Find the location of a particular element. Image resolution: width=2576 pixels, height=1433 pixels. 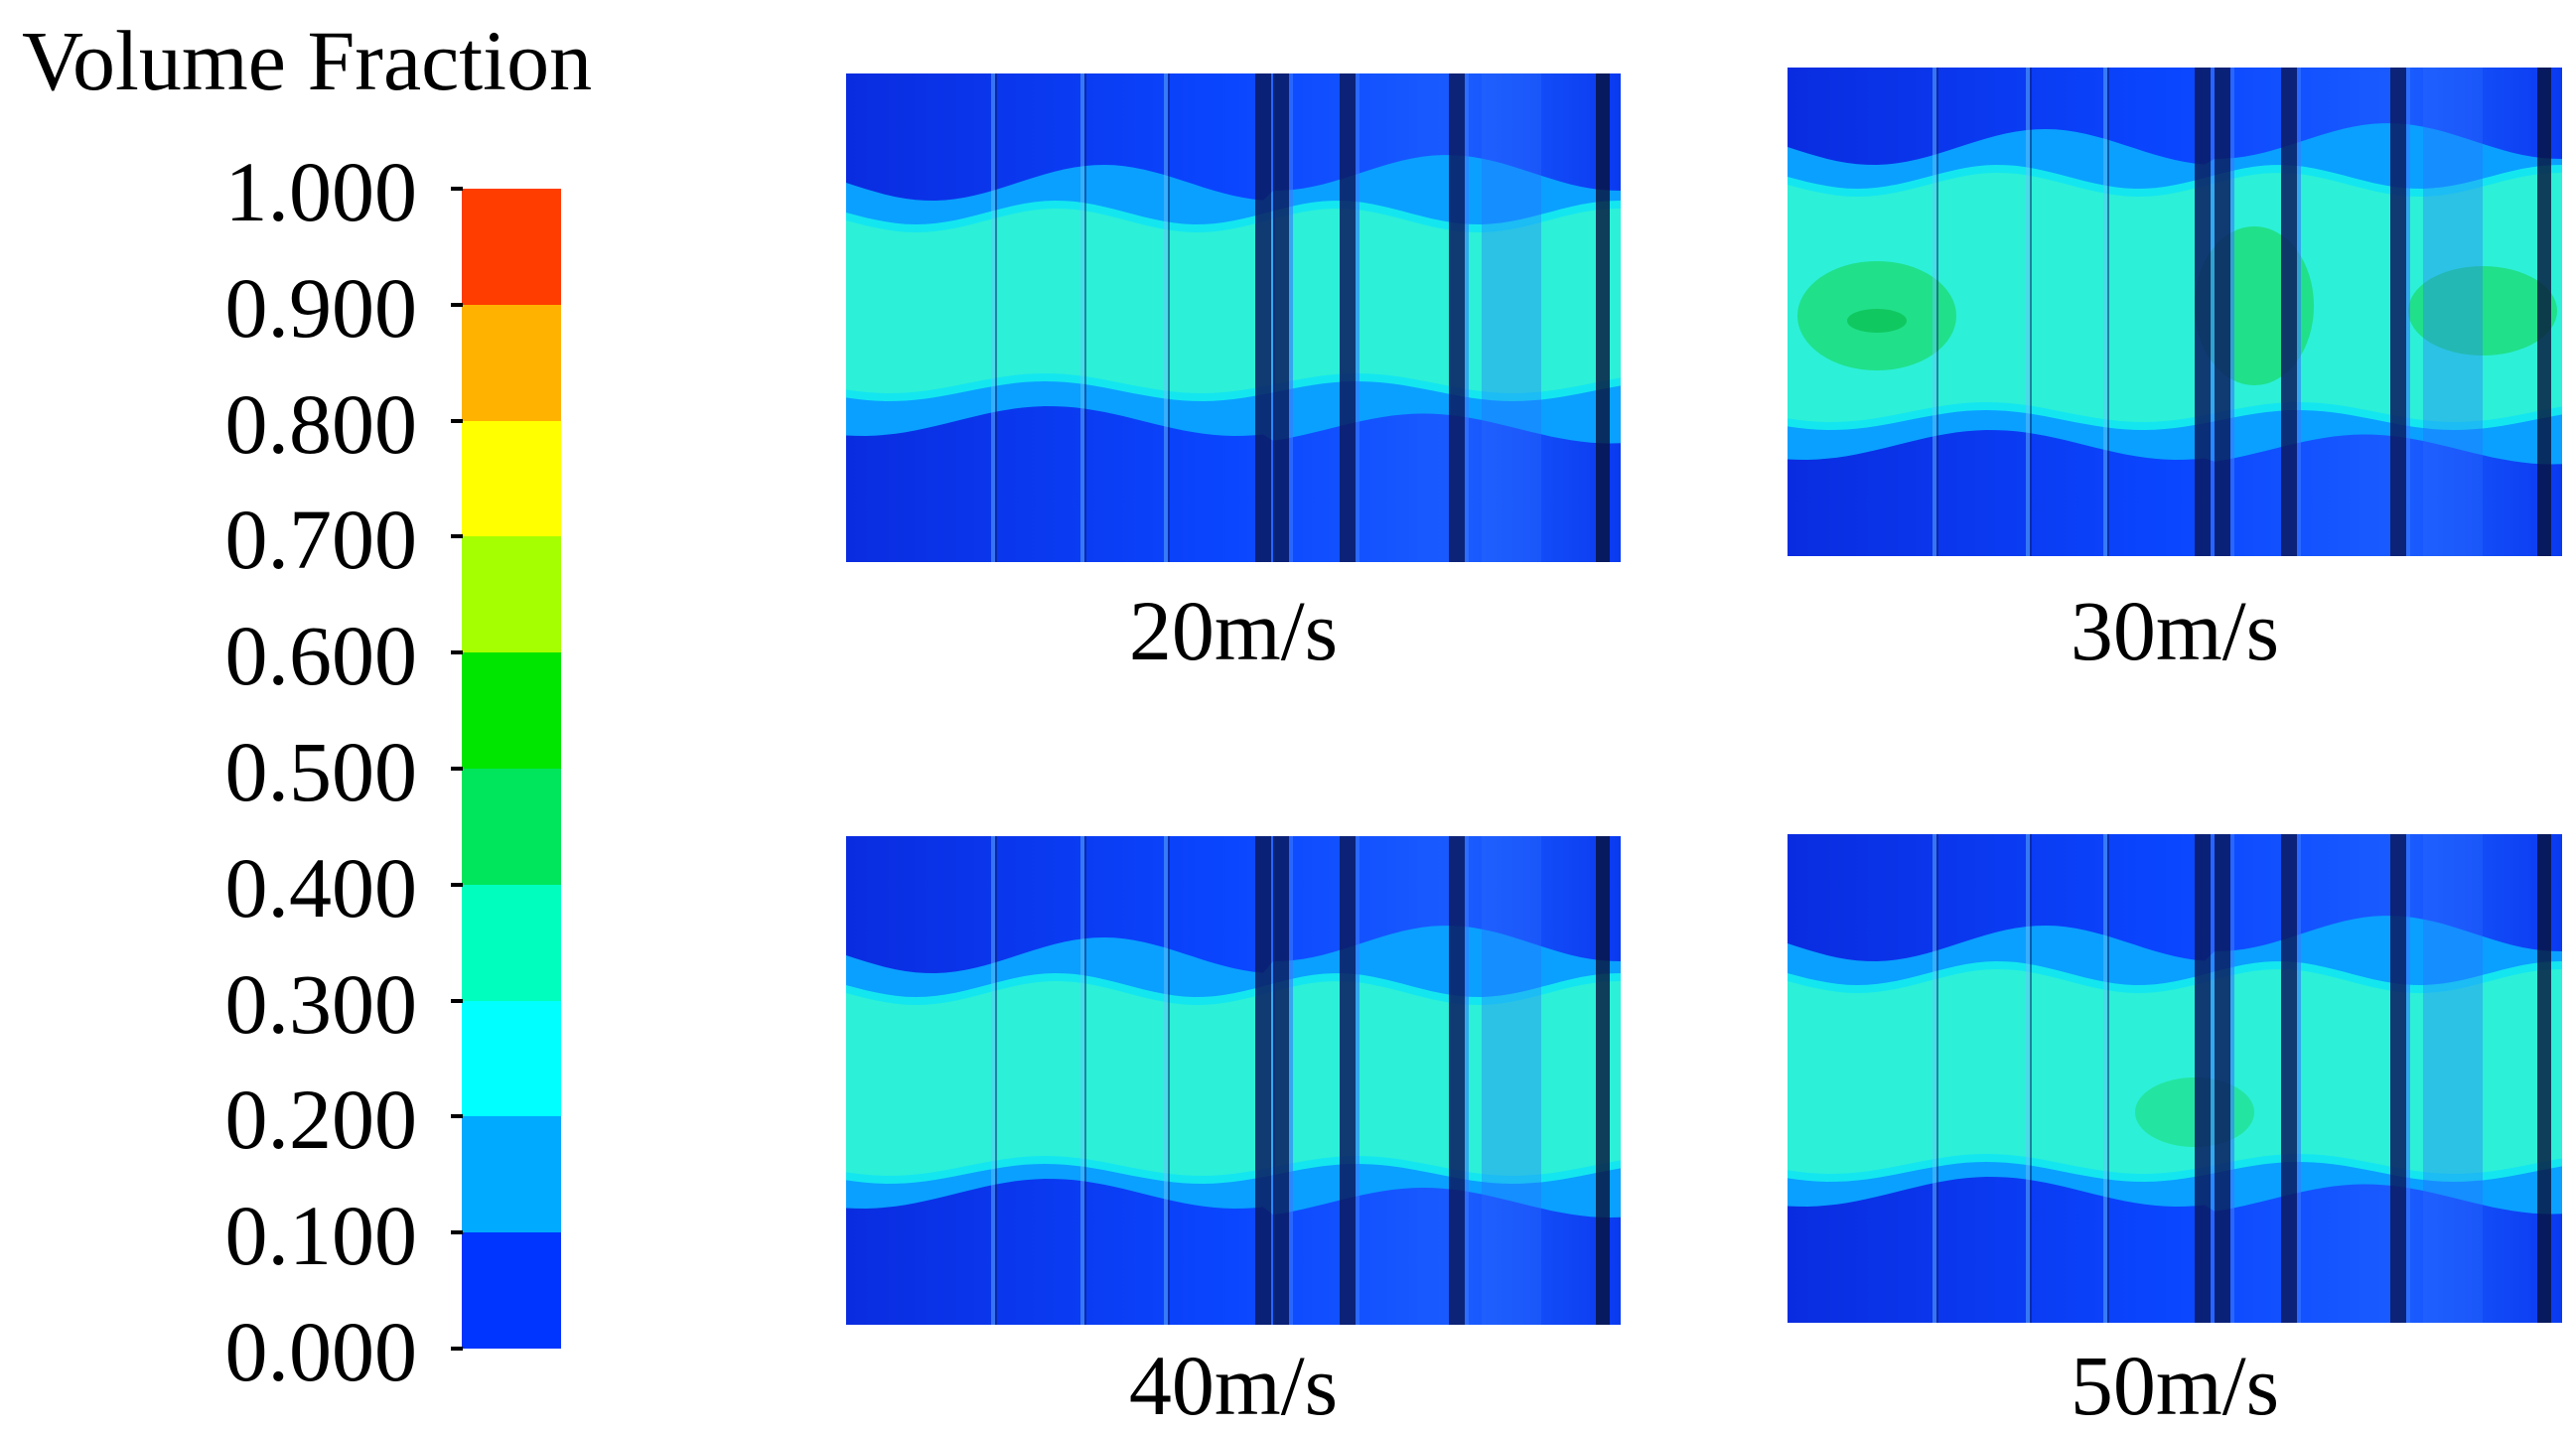

colorbar-tick-label: 0.900 is located at coordinates (321, 307).